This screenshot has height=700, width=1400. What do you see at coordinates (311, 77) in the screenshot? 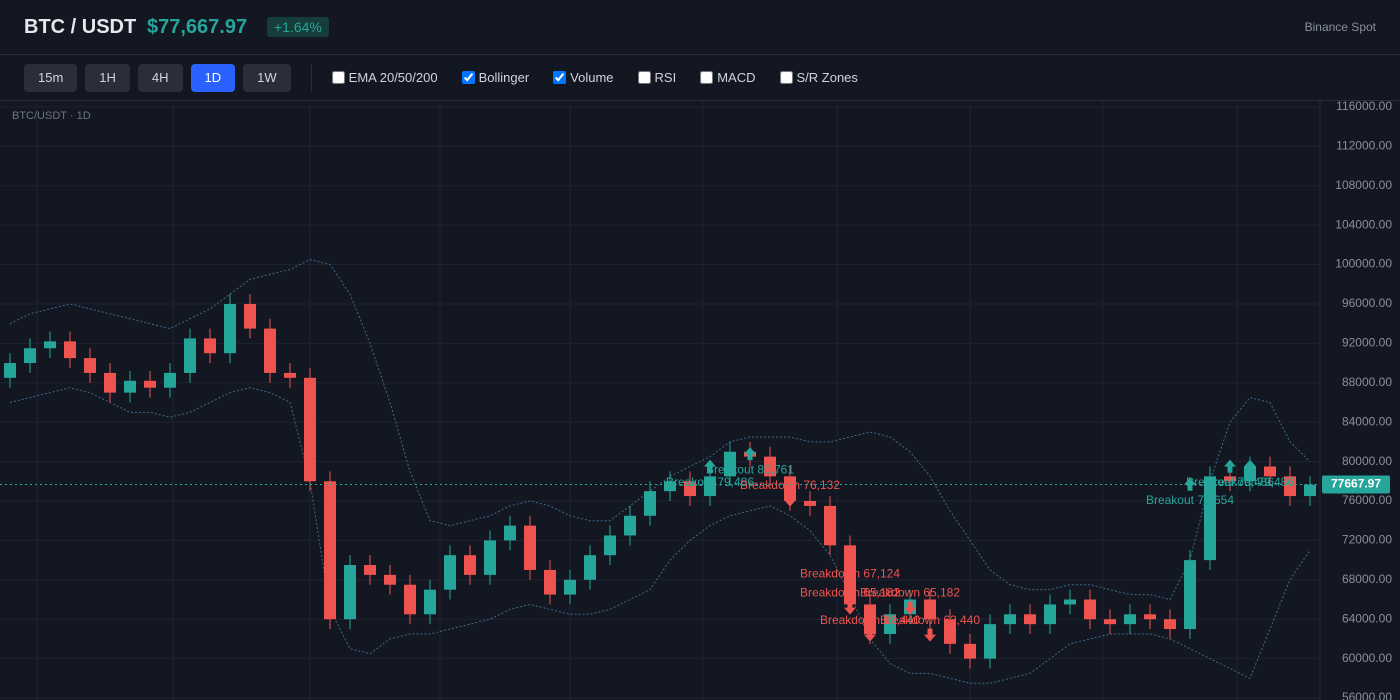
I see `separator` at bounding box center [311, 77].